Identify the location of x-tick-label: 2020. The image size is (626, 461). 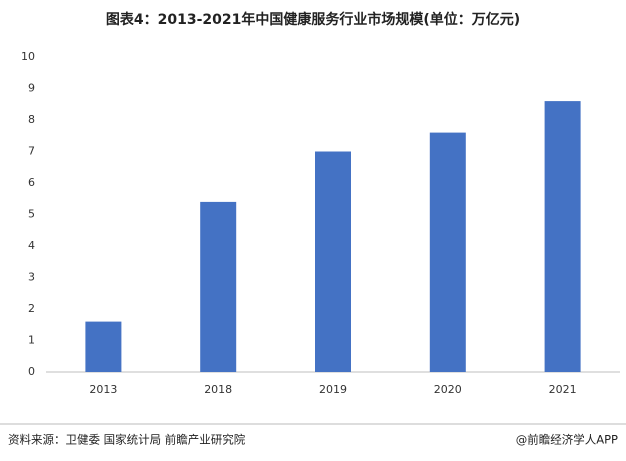
(448, 389).